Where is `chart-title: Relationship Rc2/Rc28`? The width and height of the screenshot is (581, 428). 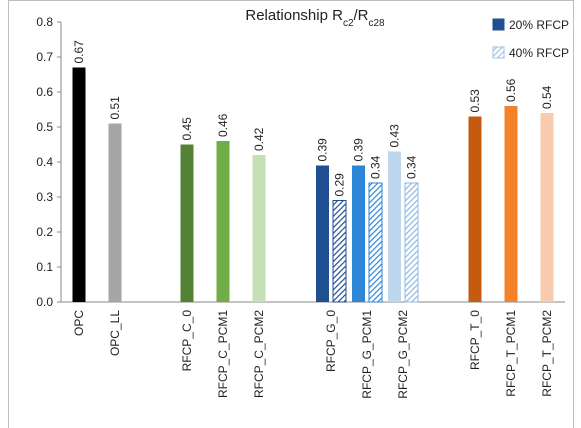
chart-title: Relationship Rc2/Rc28 is located at coordinates (315, 18).